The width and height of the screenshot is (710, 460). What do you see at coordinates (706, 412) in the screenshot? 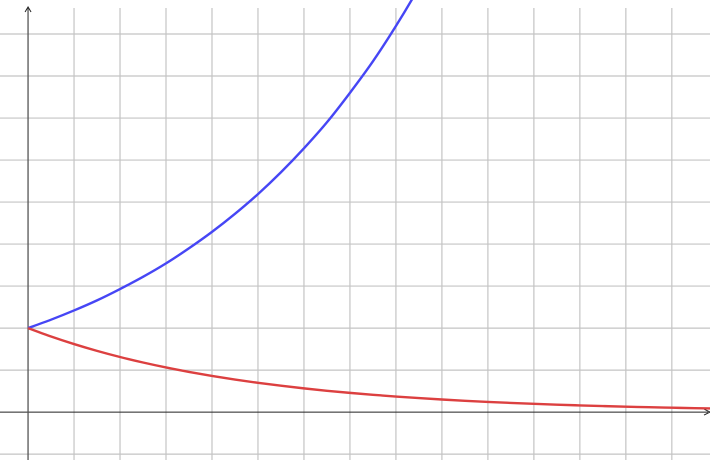
I see `x-axis-arrow-icon` at bounding box center [706, 412].